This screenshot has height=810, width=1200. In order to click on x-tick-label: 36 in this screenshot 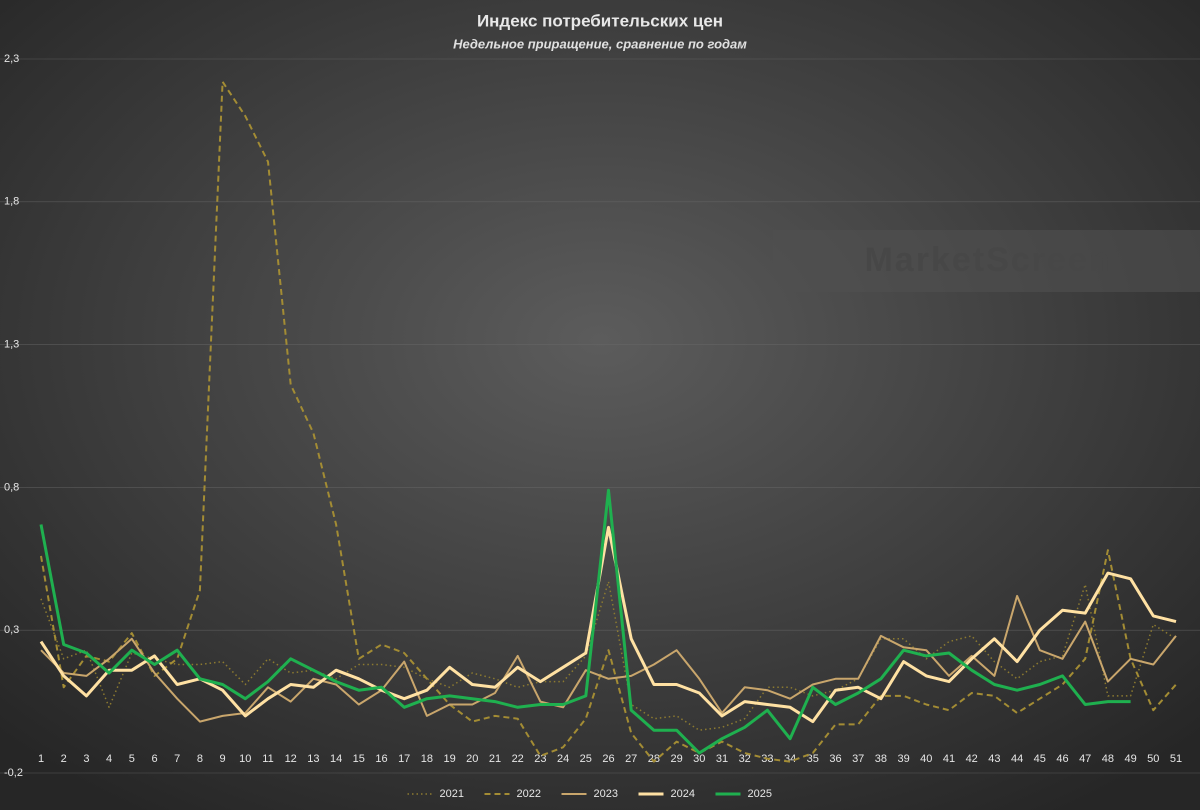, I will do `click(835, 759)`.